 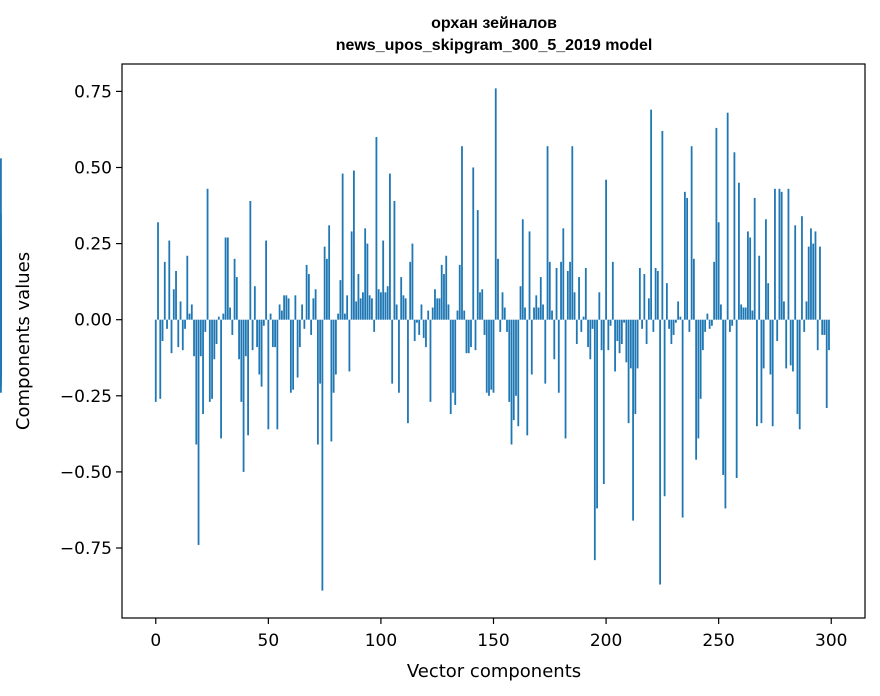 I want to click on y-tick-label: 0.25, so click(x=93, y=245).